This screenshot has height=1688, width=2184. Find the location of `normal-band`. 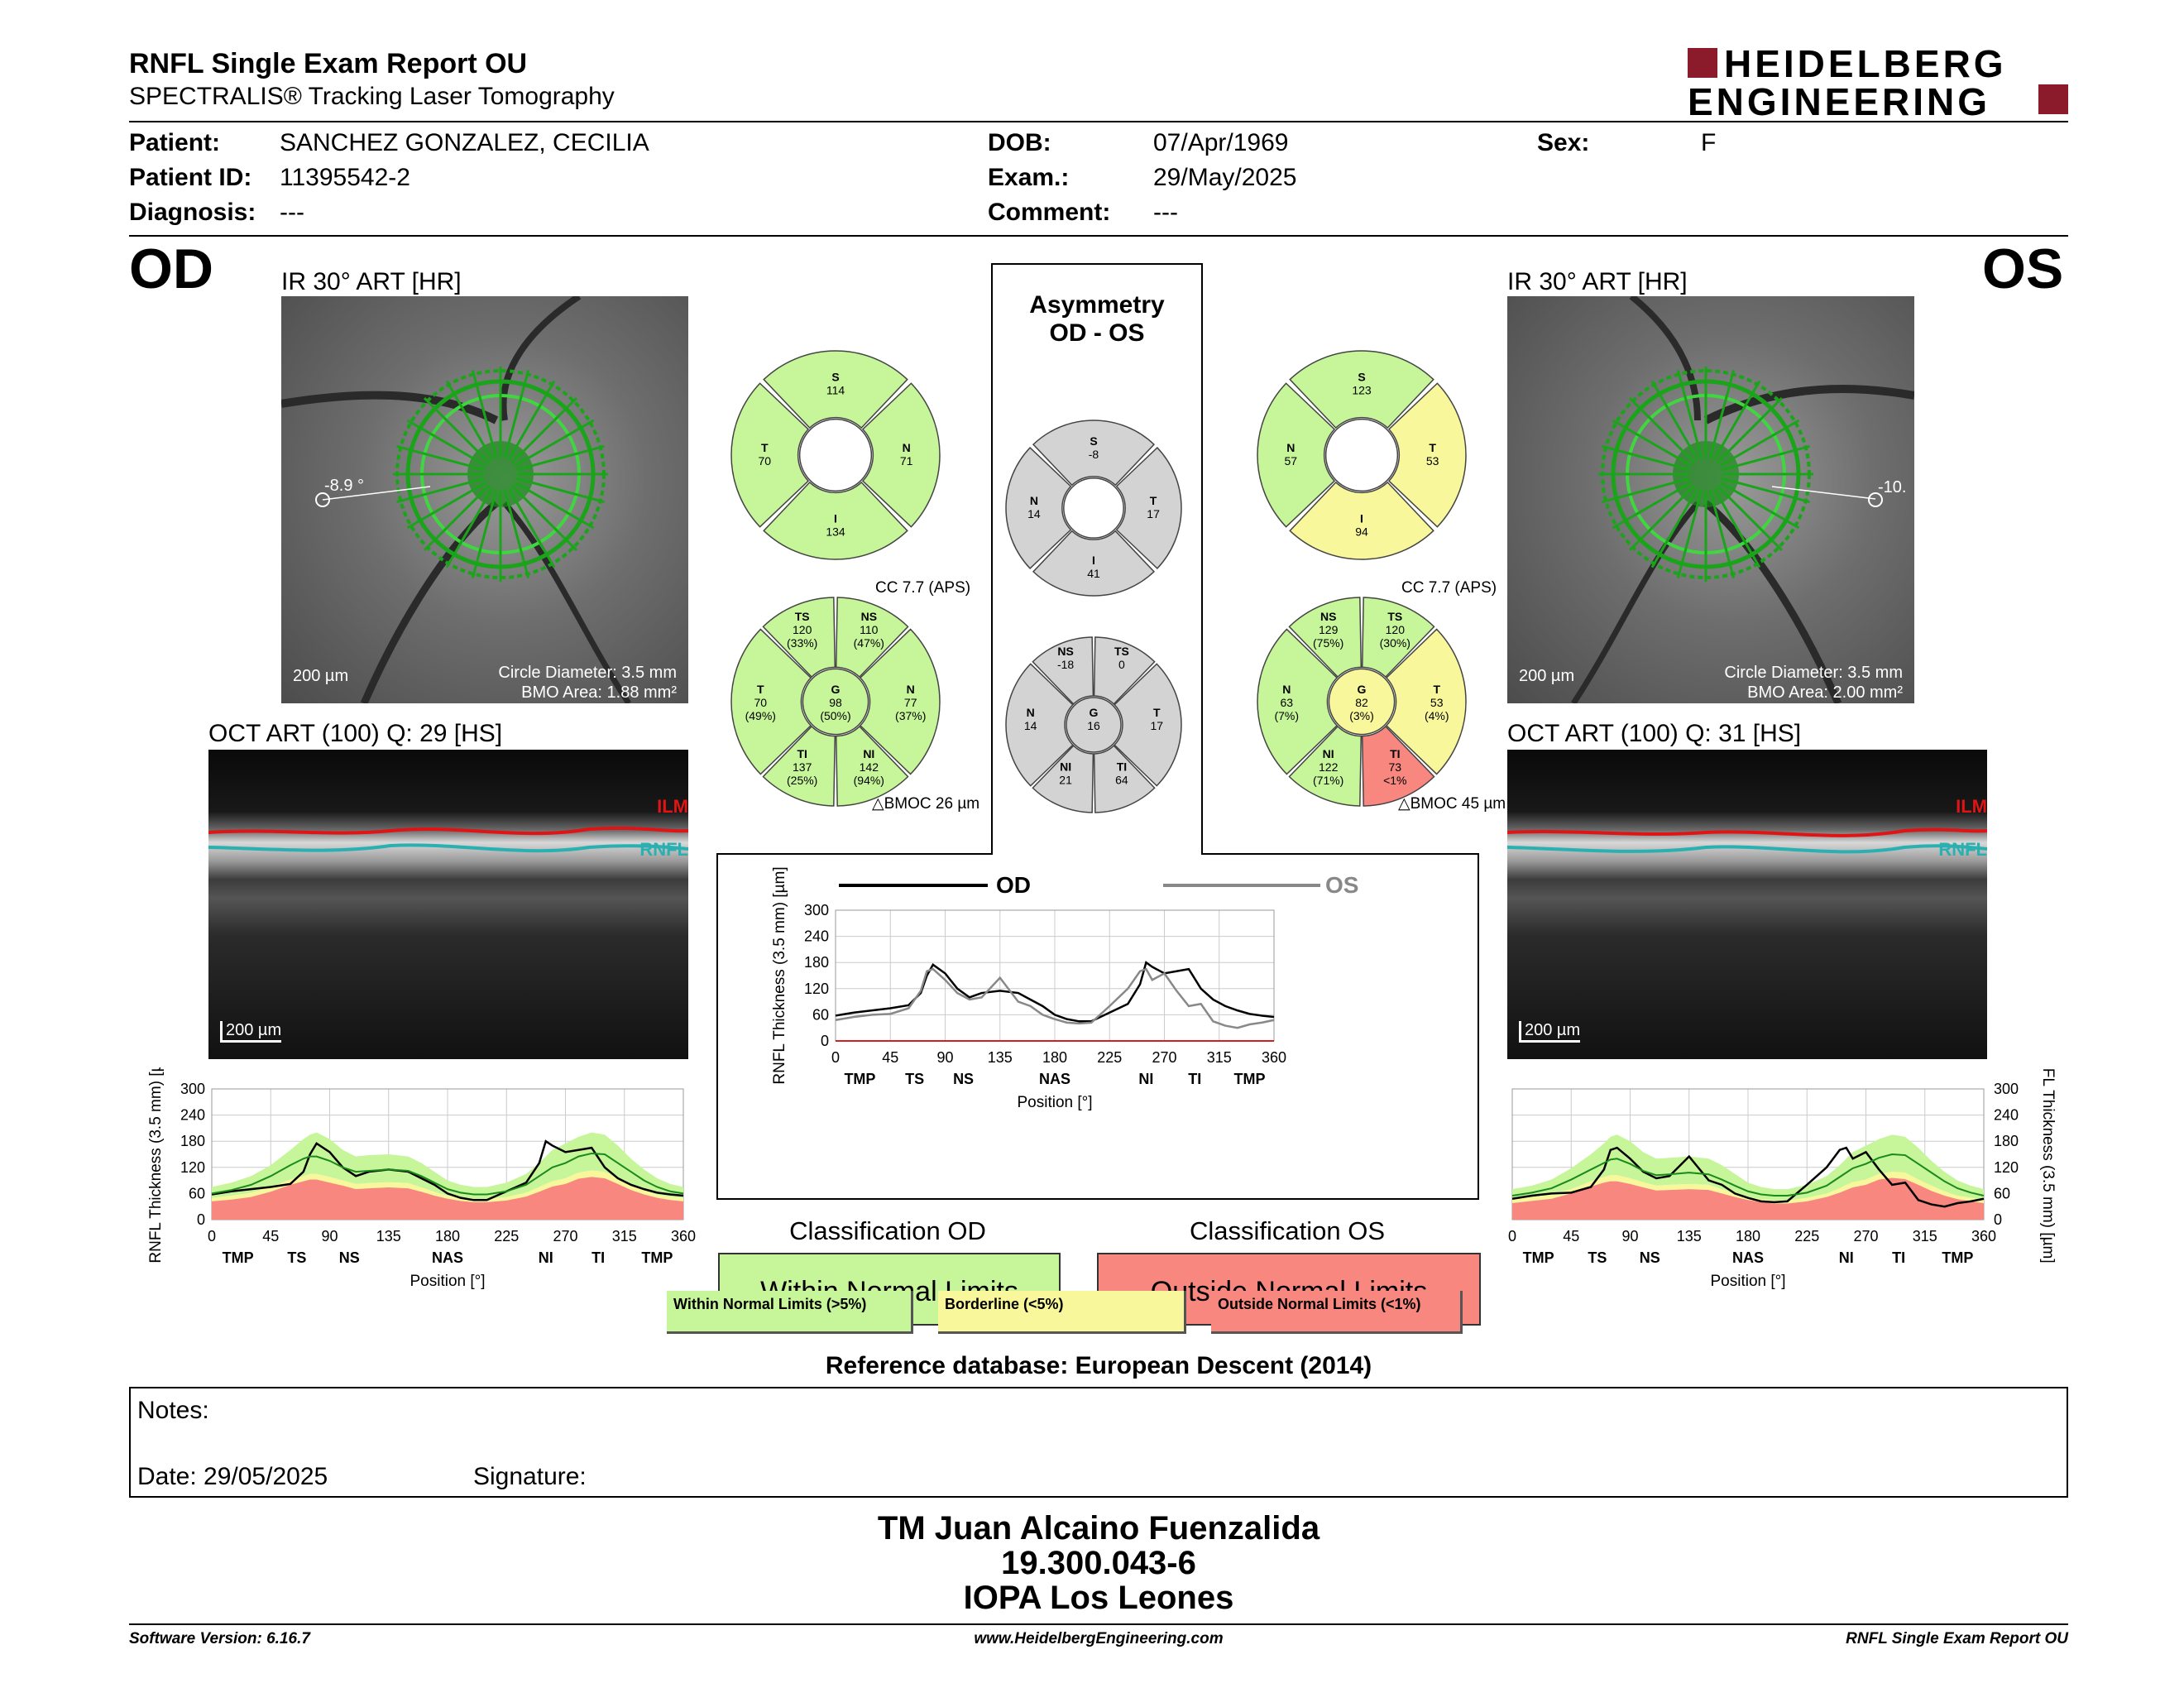

normal-band is located at coordinates (447, 1166).